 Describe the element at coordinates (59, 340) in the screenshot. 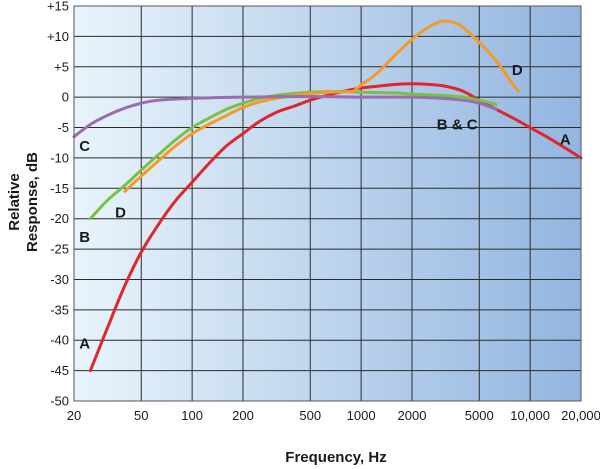

I see `y-tick-label: -40` at that location.